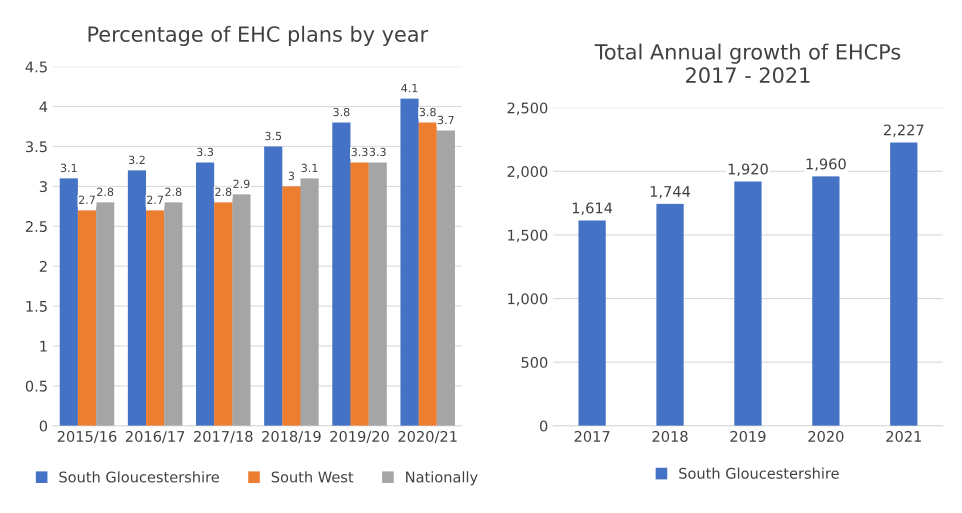 Image resolution: width=962 pixels, height=513 pixels. I want to click on y-tick-label: 1.5, so click(36, 306).